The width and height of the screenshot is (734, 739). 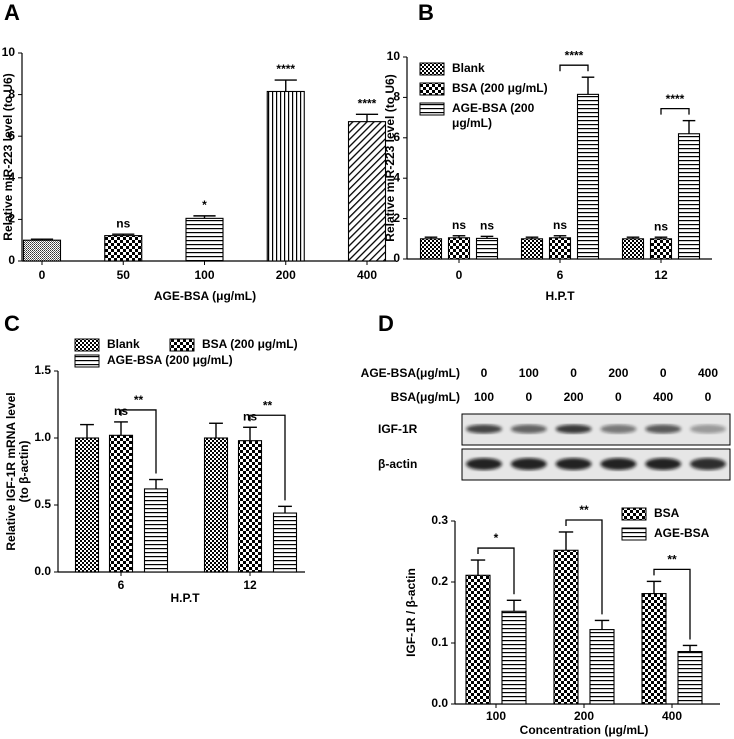 I want to click on blot-band-label: β-actin, so click(x=397, y=464).